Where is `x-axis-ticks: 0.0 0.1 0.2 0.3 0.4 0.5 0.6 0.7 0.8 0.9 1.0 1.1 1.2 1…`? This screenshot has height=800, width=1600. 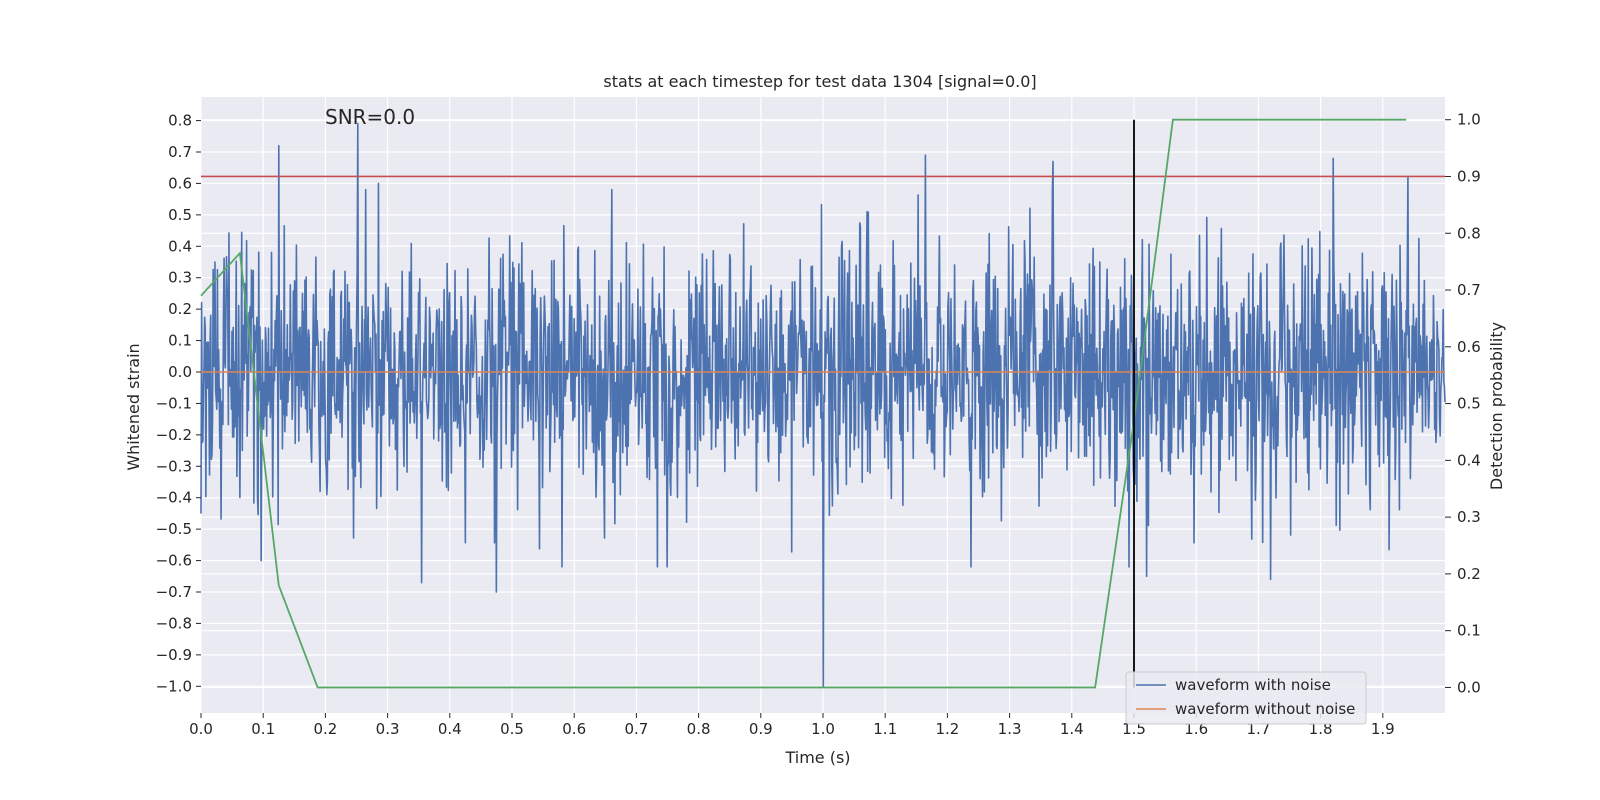
x-axis-ticks: 0.0 0.1 0.2 0.3 0.4 0.5 0.6 0.7 0.8 0.9 1.0 1.1 1.2 1… is located at coordinates (792, 725).